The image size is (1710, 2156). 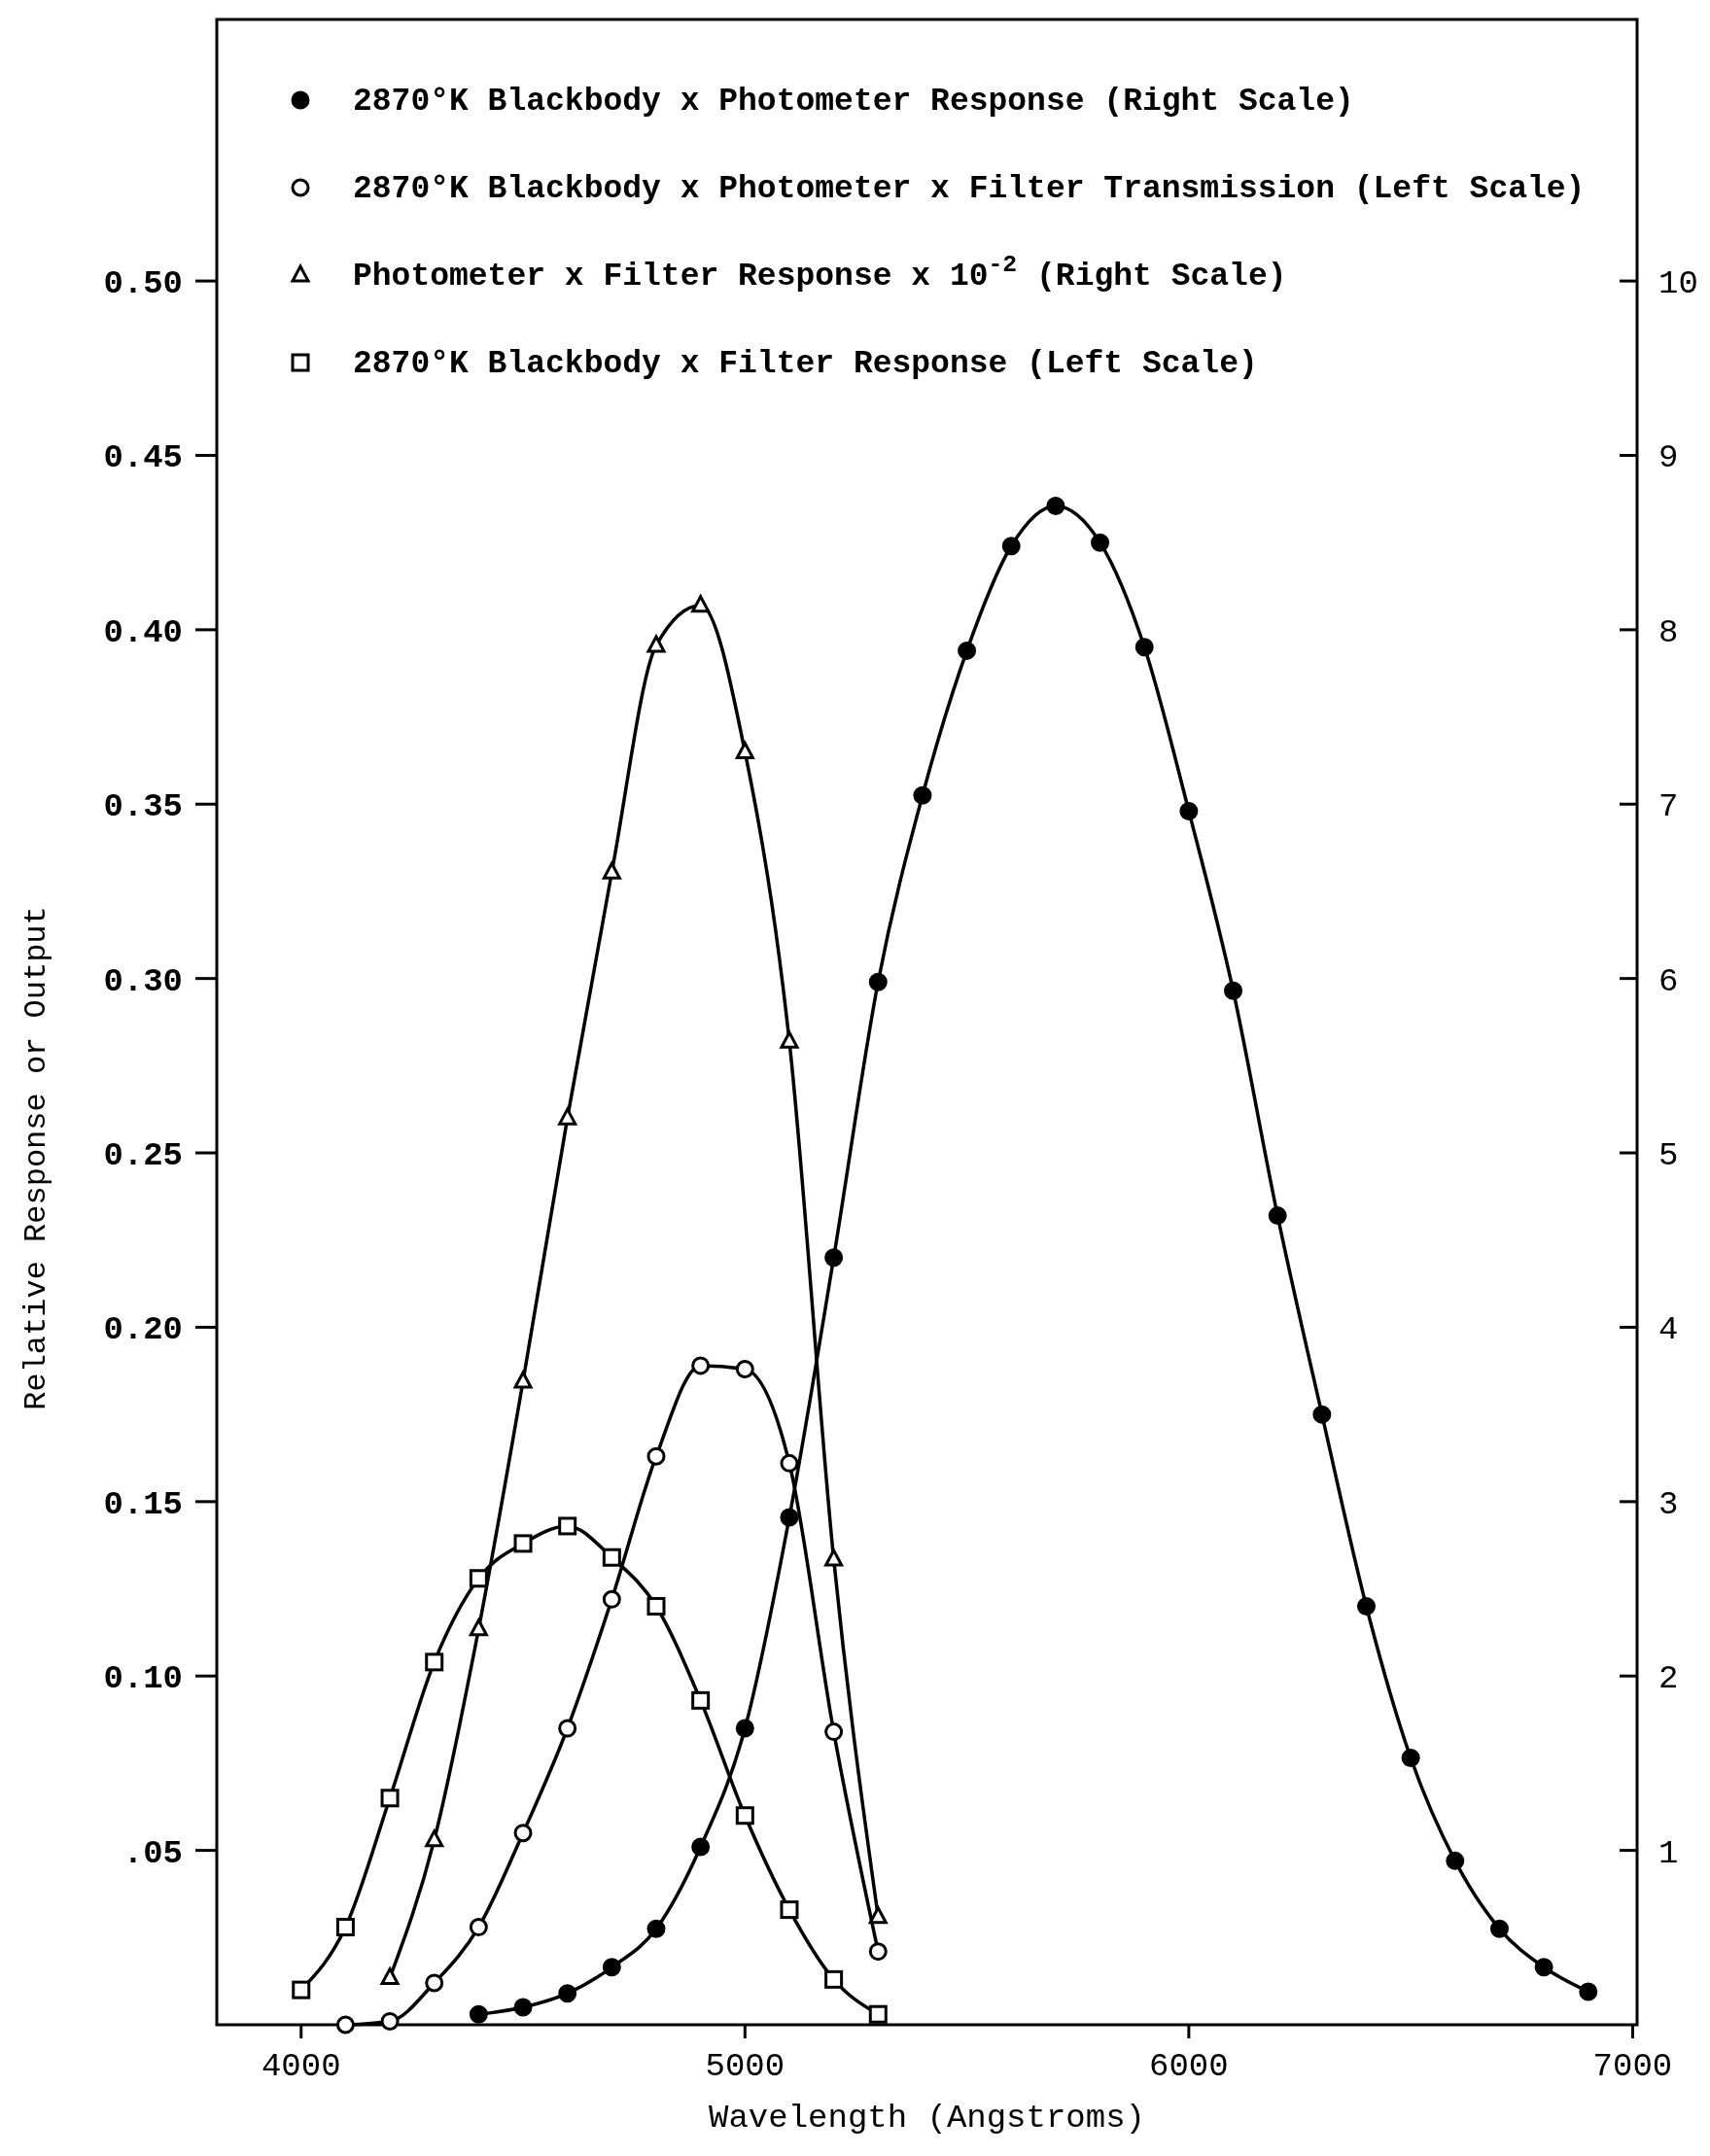 What do you see at coordinates (927, 2118) in the screenshot?
I see `x-axis-title: Wavelength (Angstroms)` at bounding box center [927, 2118].